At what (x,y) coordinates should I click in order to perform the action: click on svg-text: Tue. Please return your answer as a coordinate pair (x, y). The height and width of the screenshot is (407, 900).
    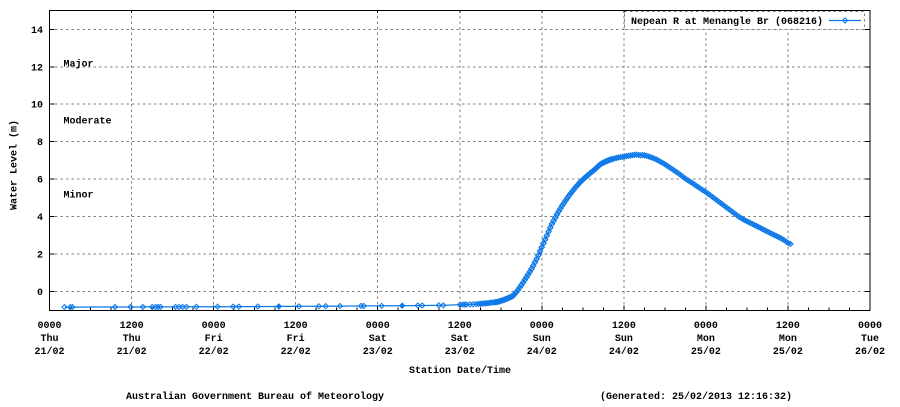
    Looking at the image, I should click on (870, 339).